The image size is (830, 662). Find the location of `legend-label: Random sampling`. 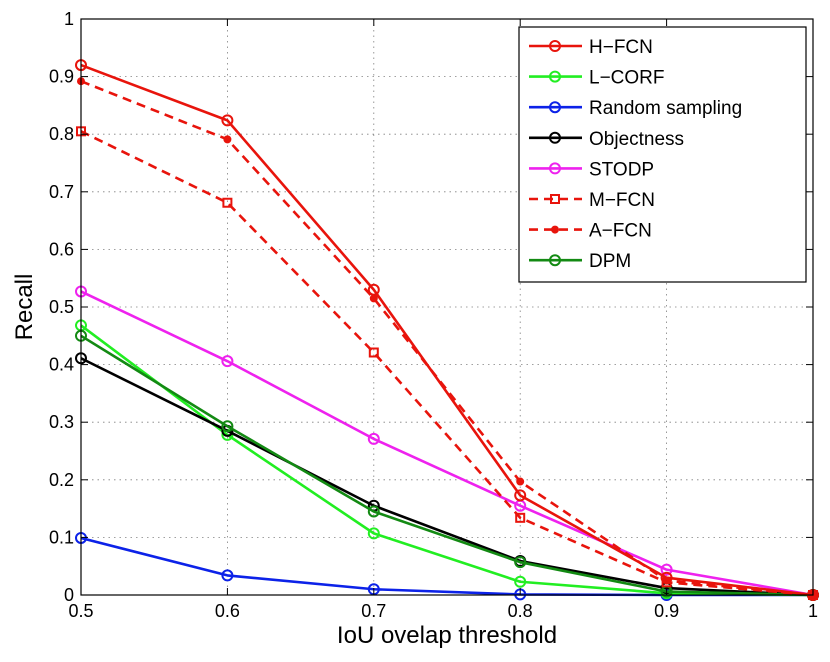

legend-label: Random sampling is located at coordinates (665, 108).